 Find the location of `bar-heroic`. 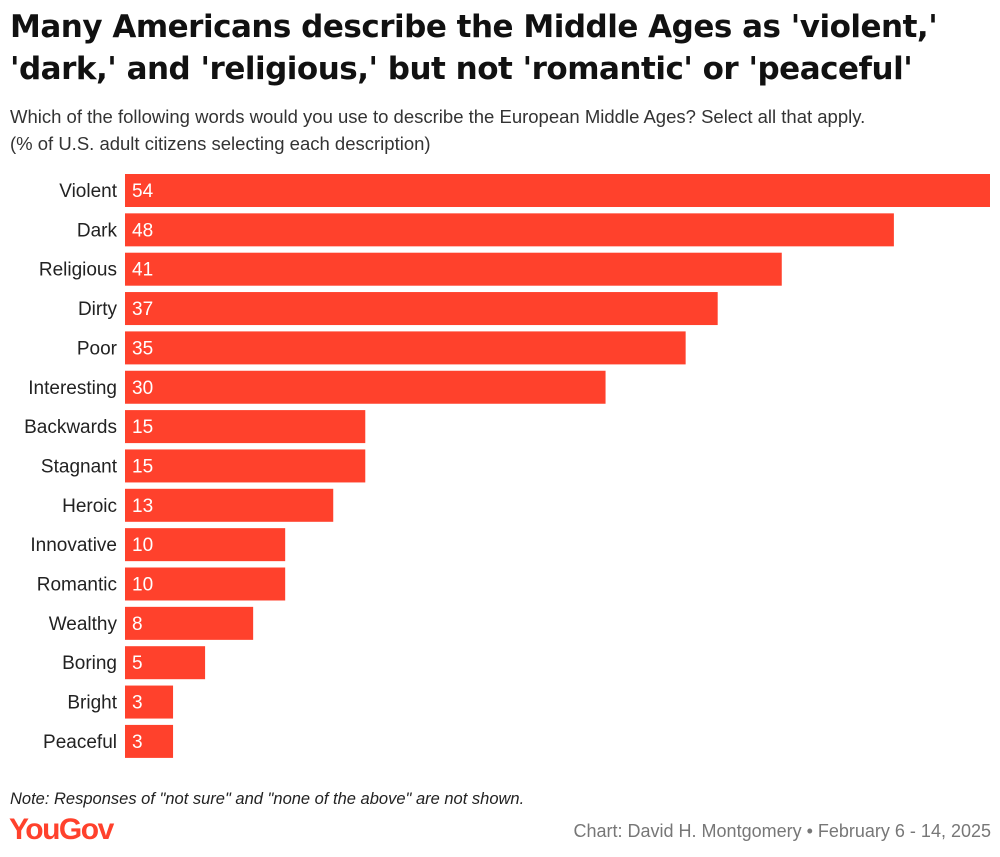

bar-heroic is located at coordinates (229, 505).